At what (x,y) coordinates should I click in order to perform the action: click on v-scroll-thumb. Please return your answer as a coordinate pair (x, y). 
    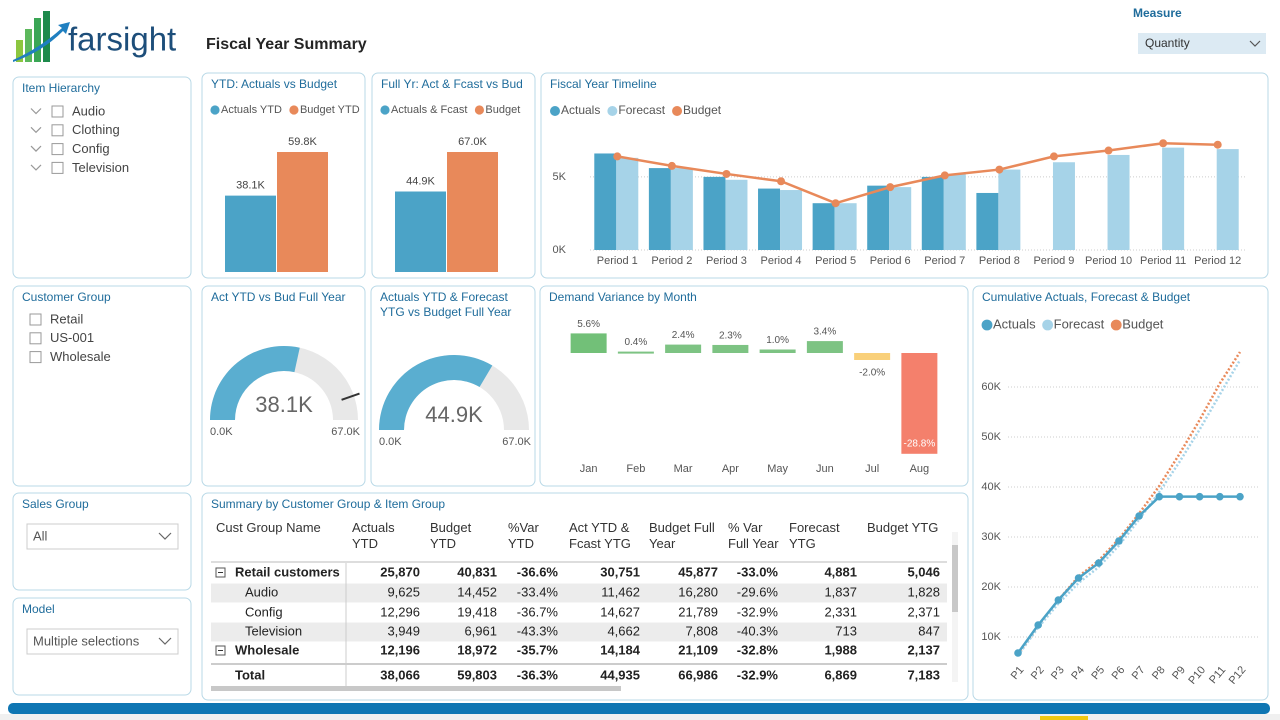
    Looking at the image, I should click on (955, 578).